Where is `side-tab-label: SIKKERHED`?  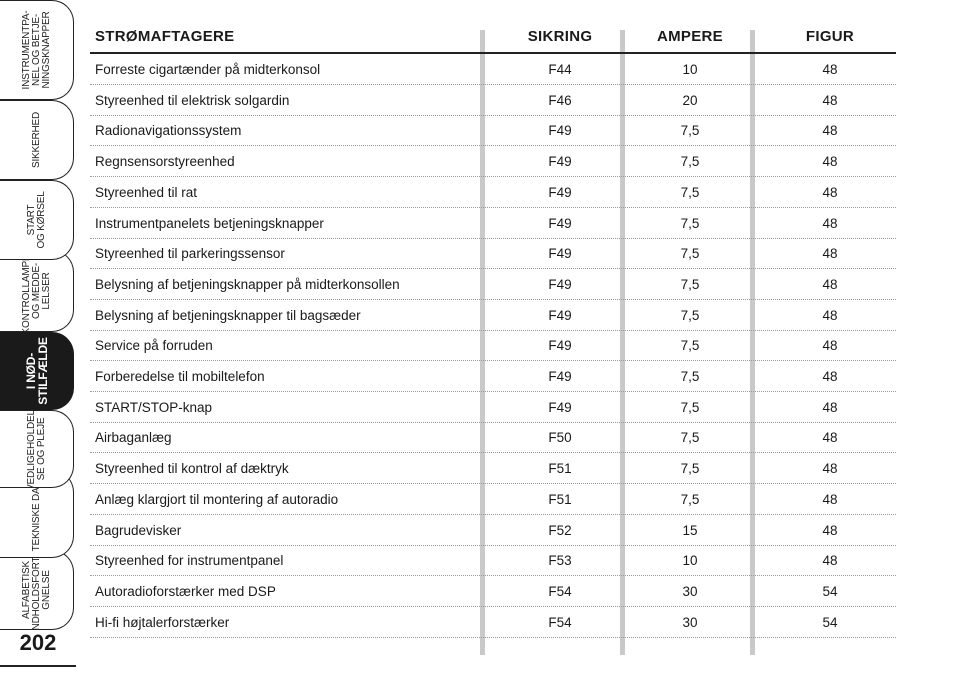 side-tab-label: SIKKERHED is located at coordinates (36, 140).